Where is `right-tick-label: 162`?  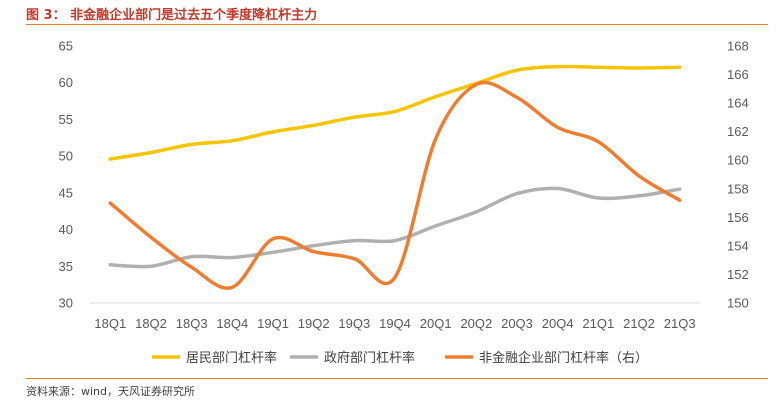
right-tick-label: 162 is located at coordinates (738, 131).